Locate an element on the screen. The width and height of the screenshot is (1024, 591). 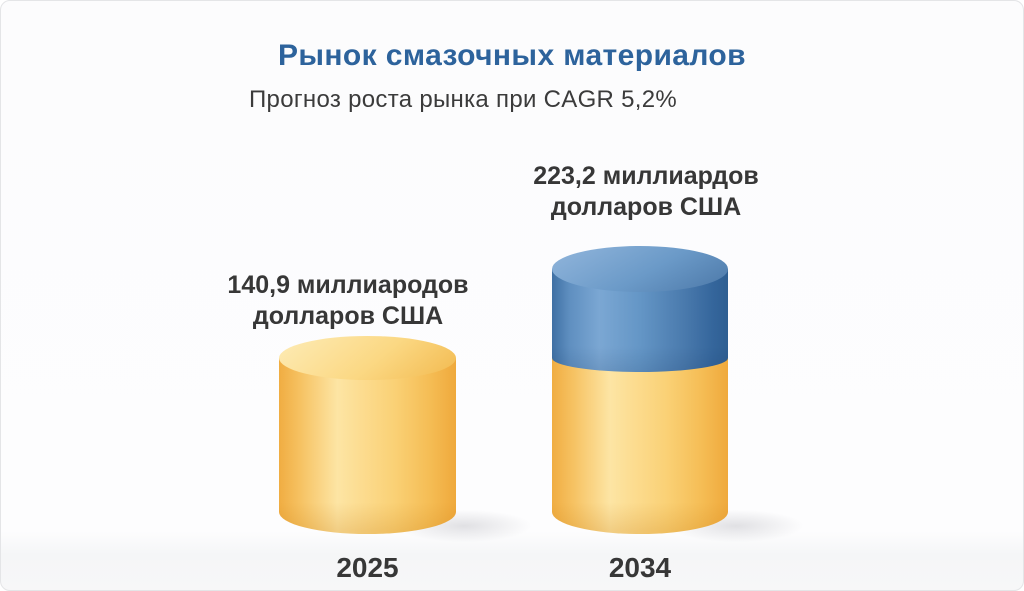
bar-label-2025-unit: долларов США is located at coordinates (348, 316).